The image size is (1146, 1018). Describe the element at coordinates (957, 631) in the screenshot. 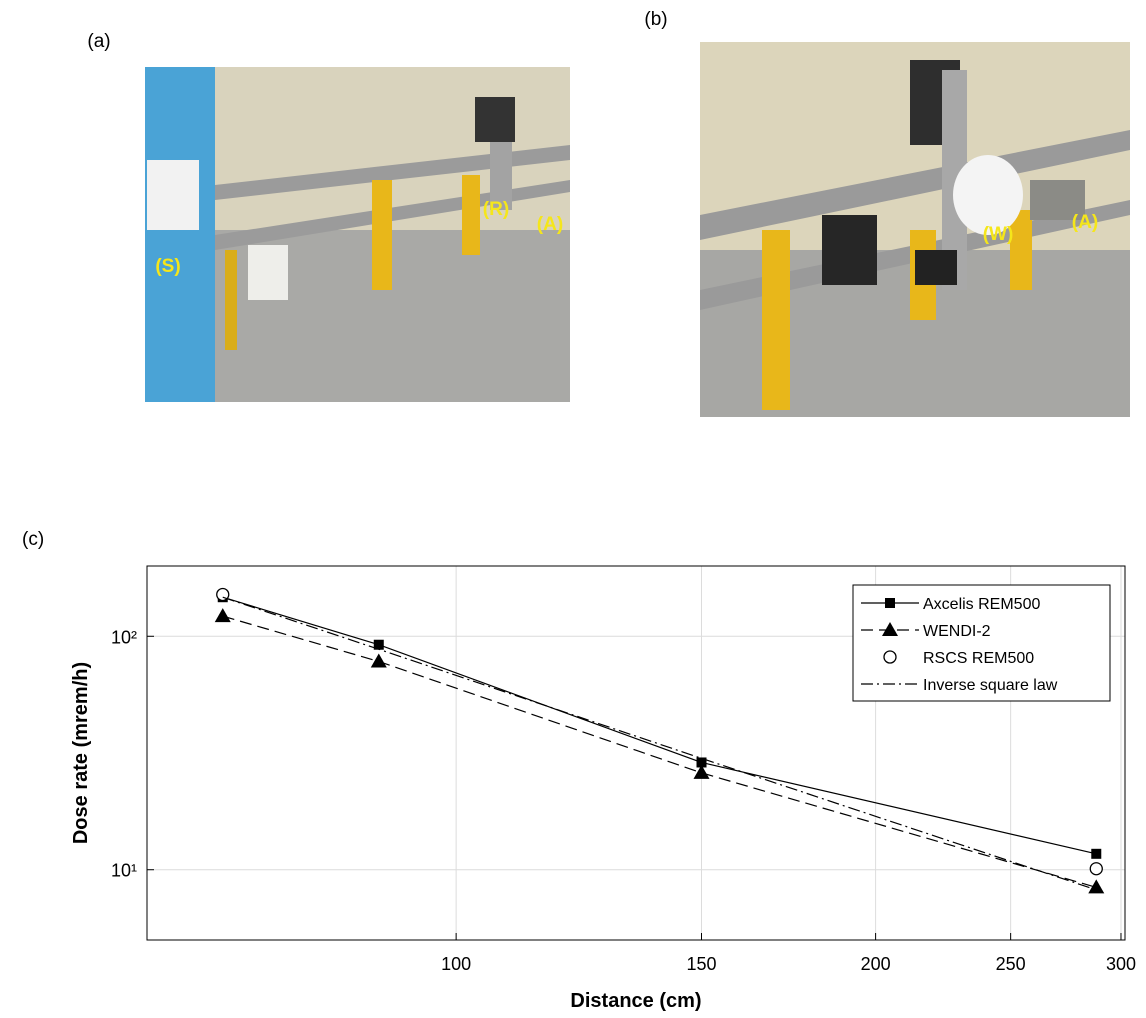

I see `legend-label: WENDI-2` at that location.